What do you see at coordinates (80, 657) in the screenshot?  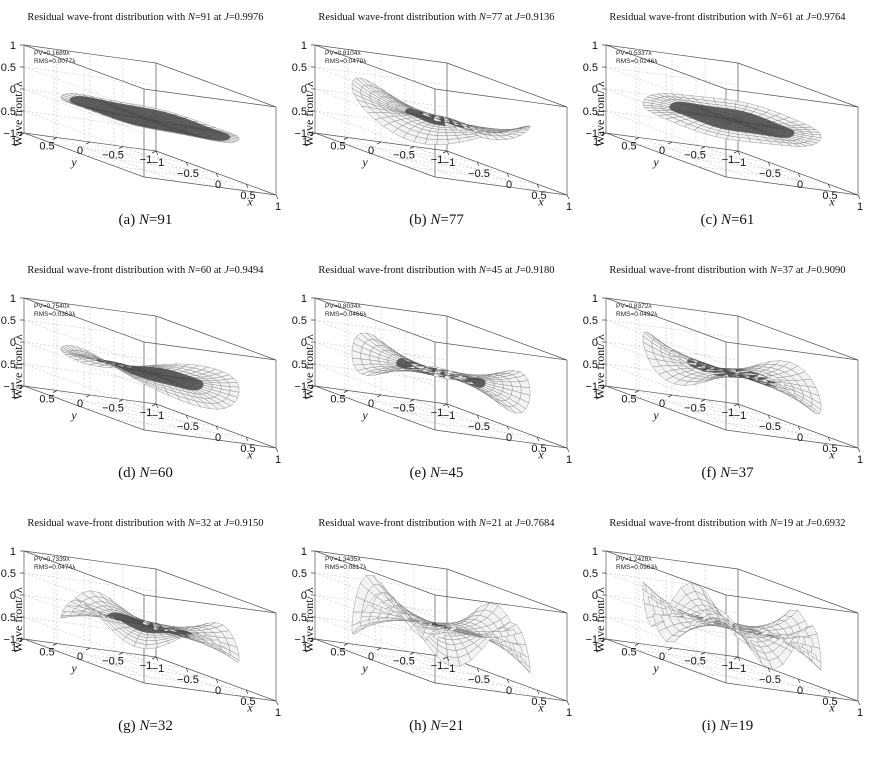 I see `y-tick-label: 0` at bounding box center [80, 657].